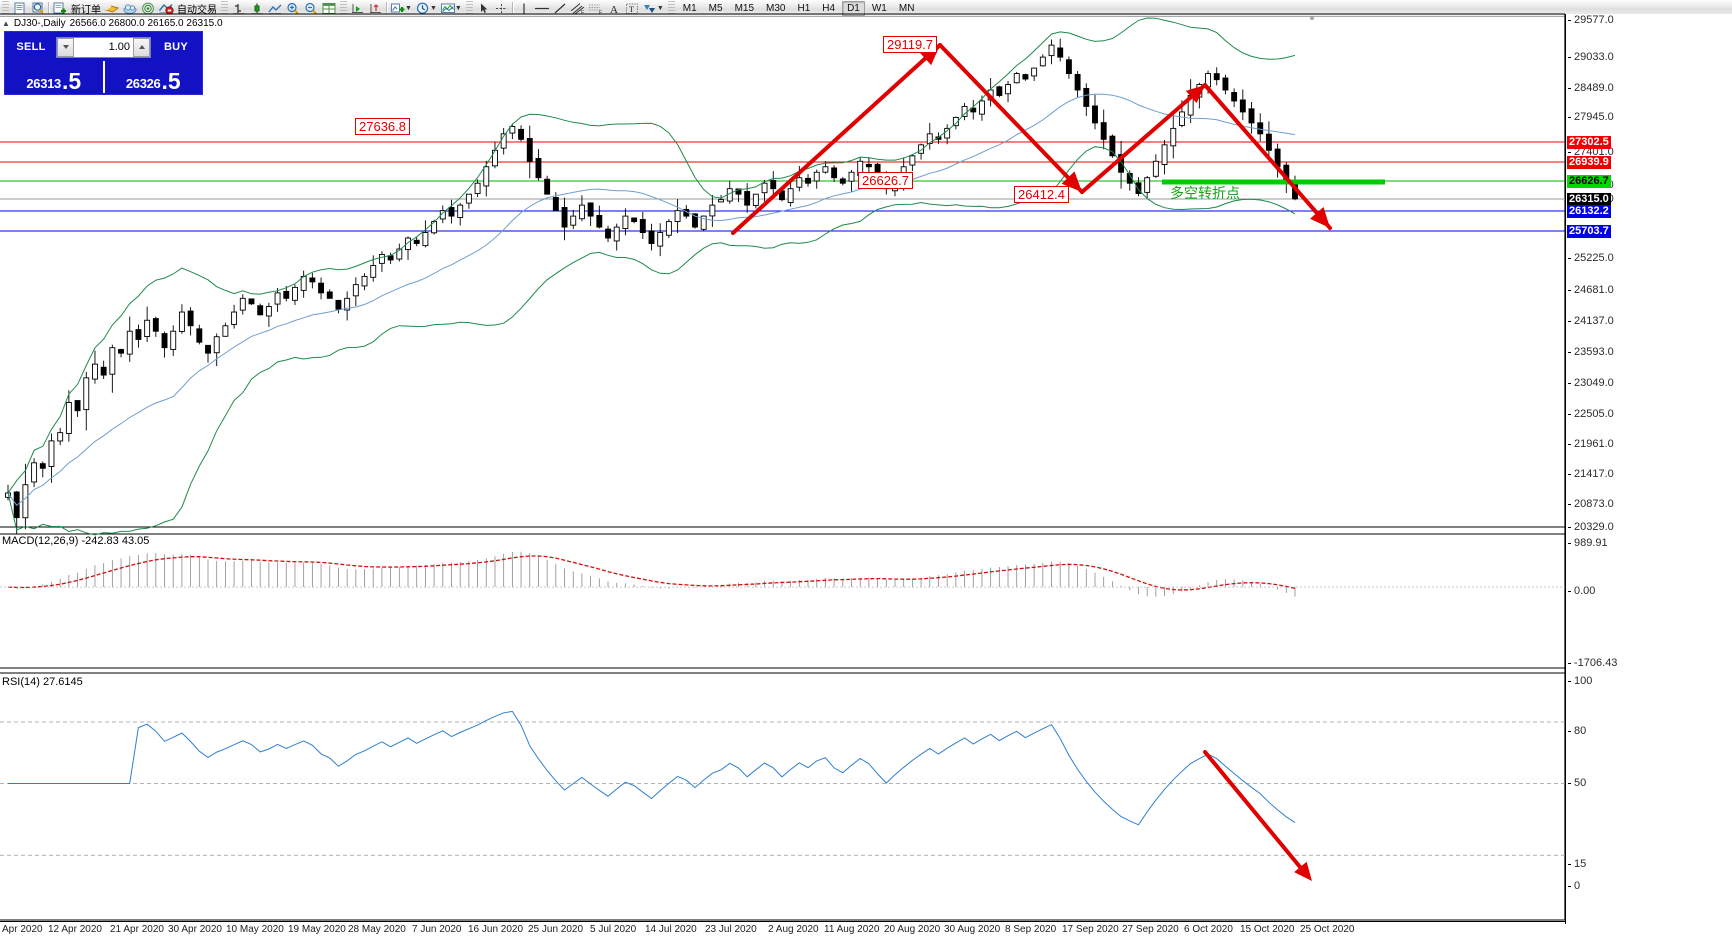 This screenshot has height=940, width=1732. I want to click on annotation-26412-4: 26412.4, so click(1041, 194).